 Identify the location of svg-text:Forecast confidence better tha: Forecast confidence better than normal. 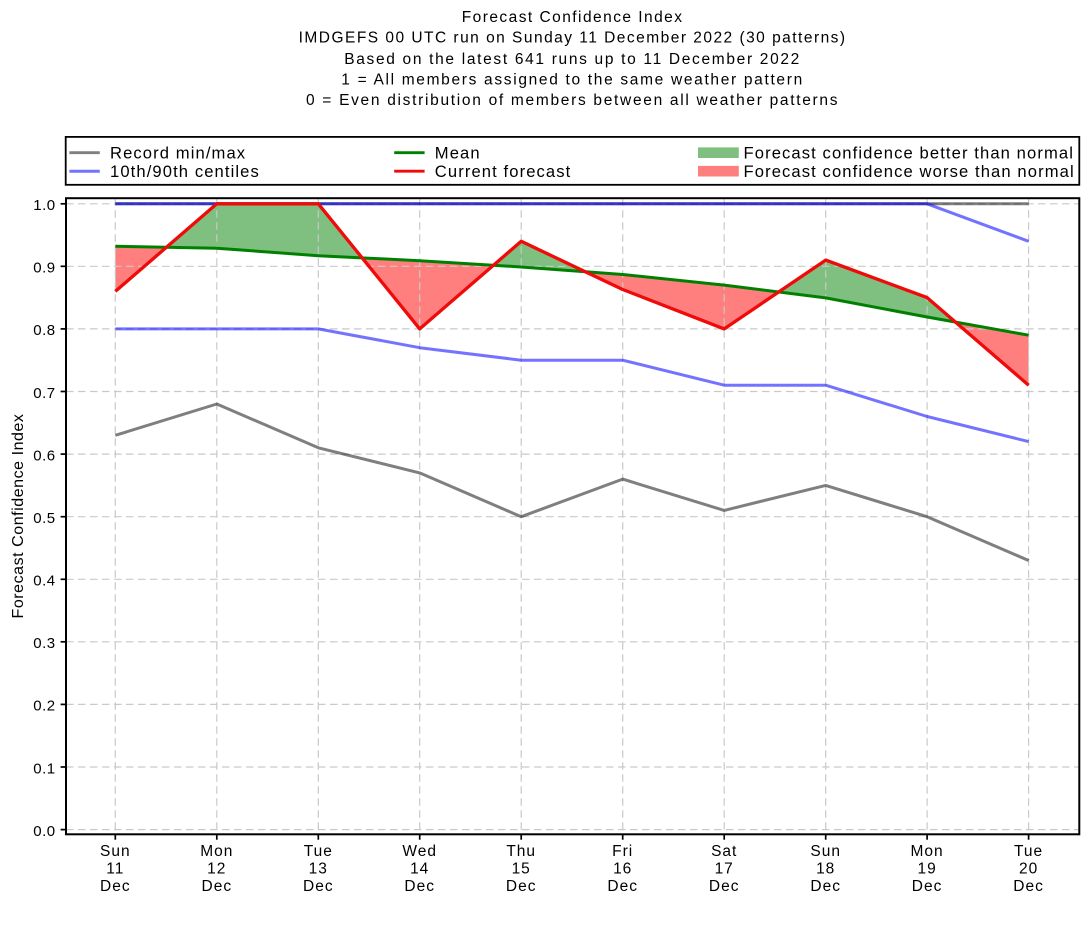
(909, 153).